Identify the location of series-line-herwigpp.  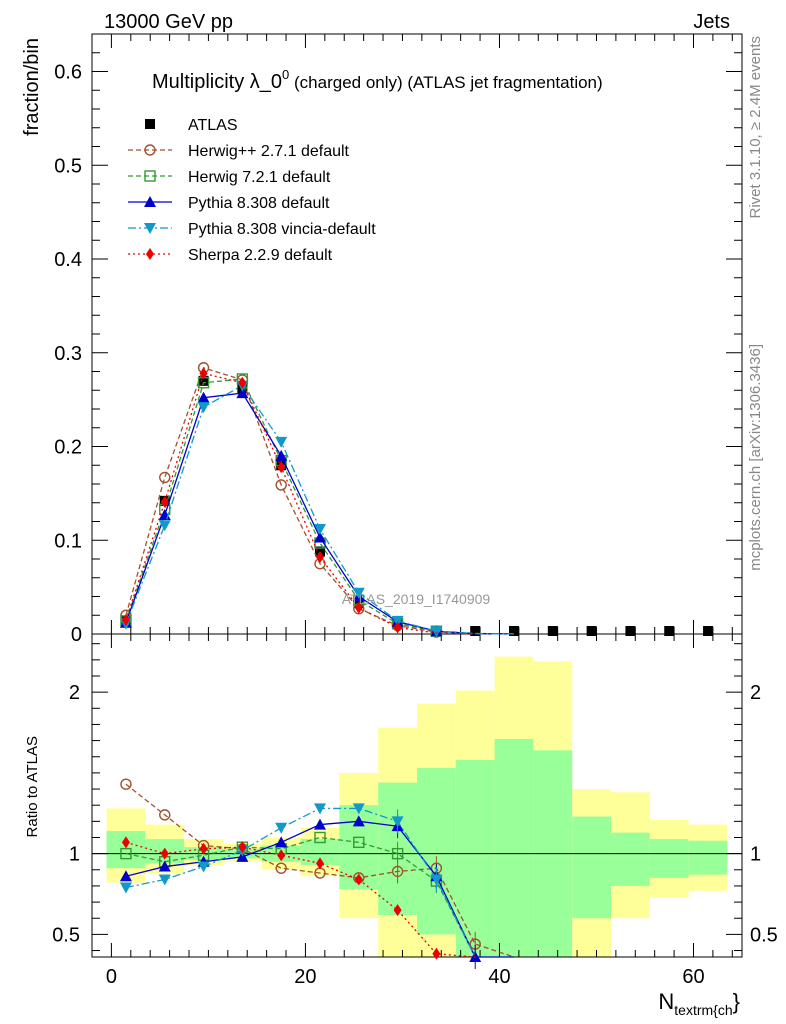
(320, 500).